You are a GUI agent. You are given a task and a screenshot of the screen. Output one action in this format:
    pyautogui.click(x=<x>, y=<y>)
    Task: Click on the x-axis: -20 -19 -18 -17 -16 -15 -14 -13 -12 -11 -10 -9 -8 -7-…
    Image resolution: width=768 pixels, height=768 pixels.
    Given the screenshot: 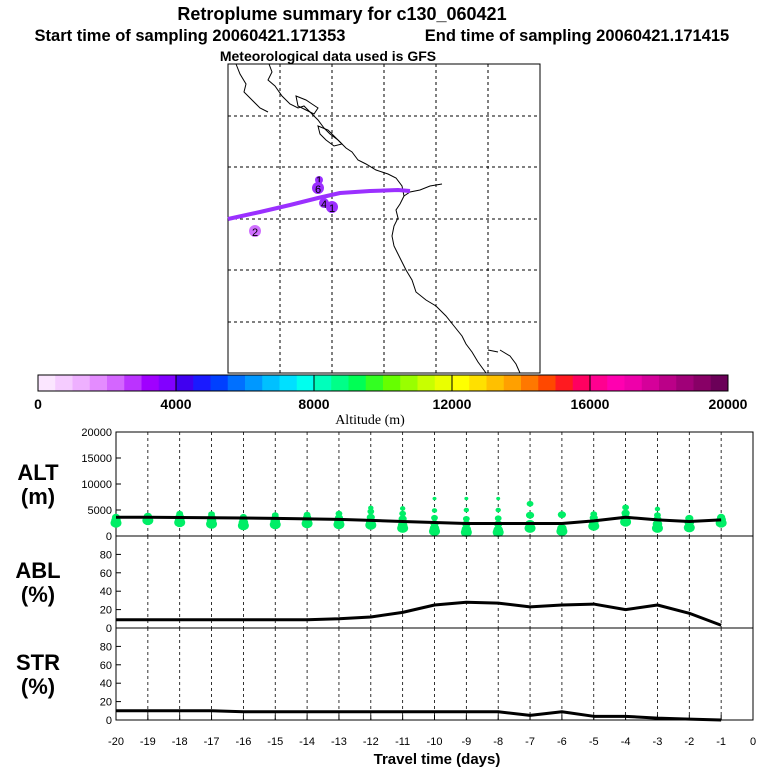 What is the action you would take?
    pyautogui.click(x=432, y=731)
    